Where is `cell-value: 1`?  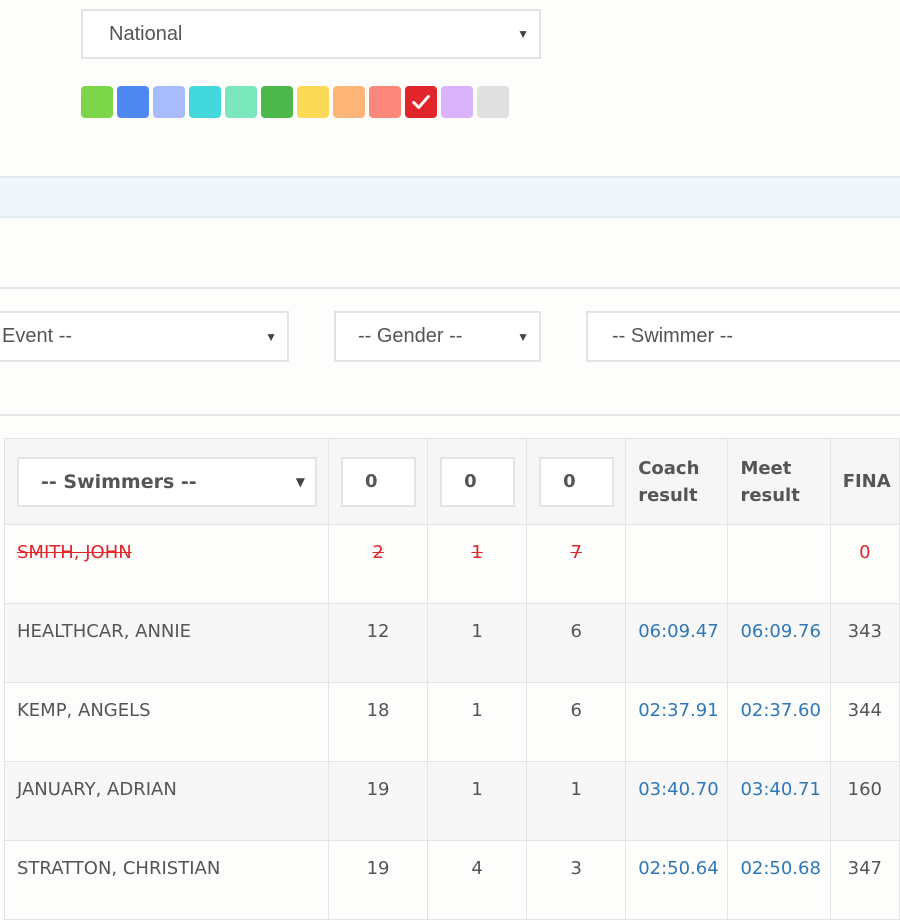
cell-value: 1 is located at coordinates (477, 552).